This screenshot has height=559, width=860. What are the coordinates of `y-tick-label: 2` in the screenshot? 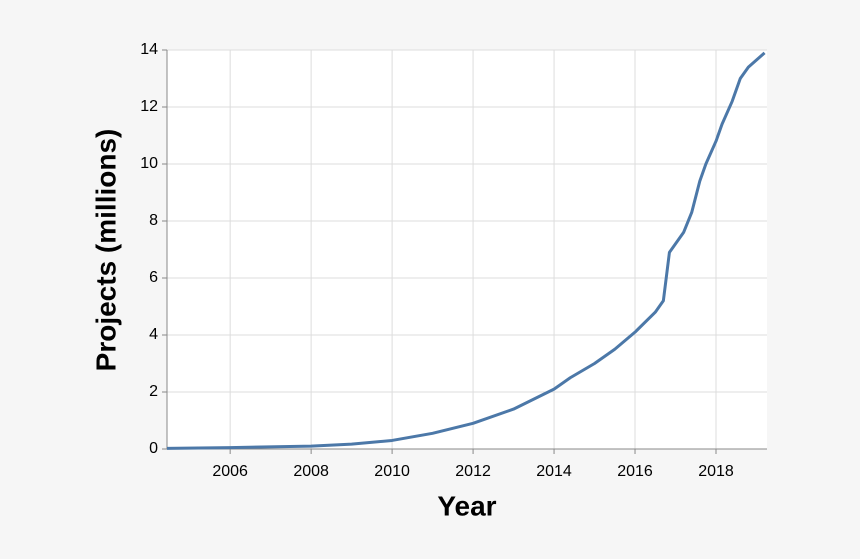 It's located at (153, 391).